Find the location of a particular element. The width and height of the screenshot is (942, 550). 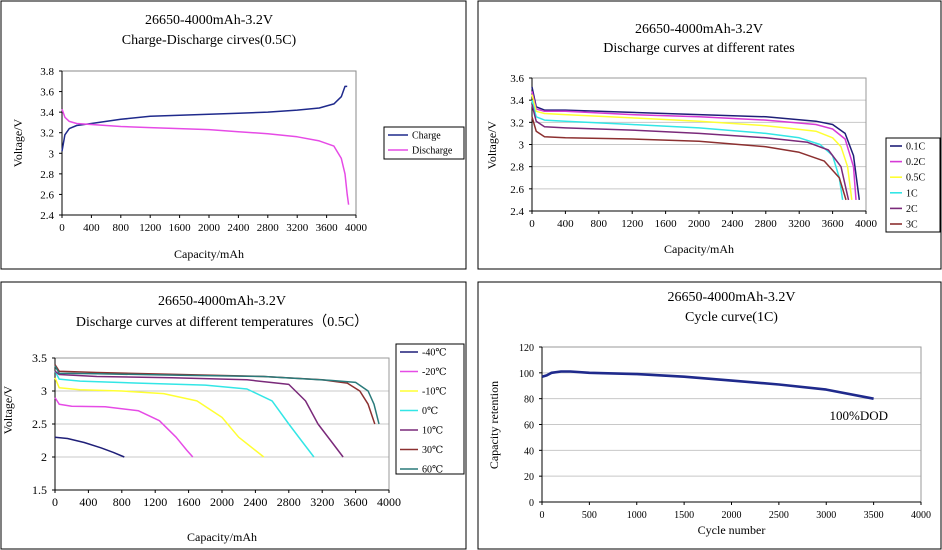

chart3-legend-label-6: 30℃ is located at coordinates (432, 450).